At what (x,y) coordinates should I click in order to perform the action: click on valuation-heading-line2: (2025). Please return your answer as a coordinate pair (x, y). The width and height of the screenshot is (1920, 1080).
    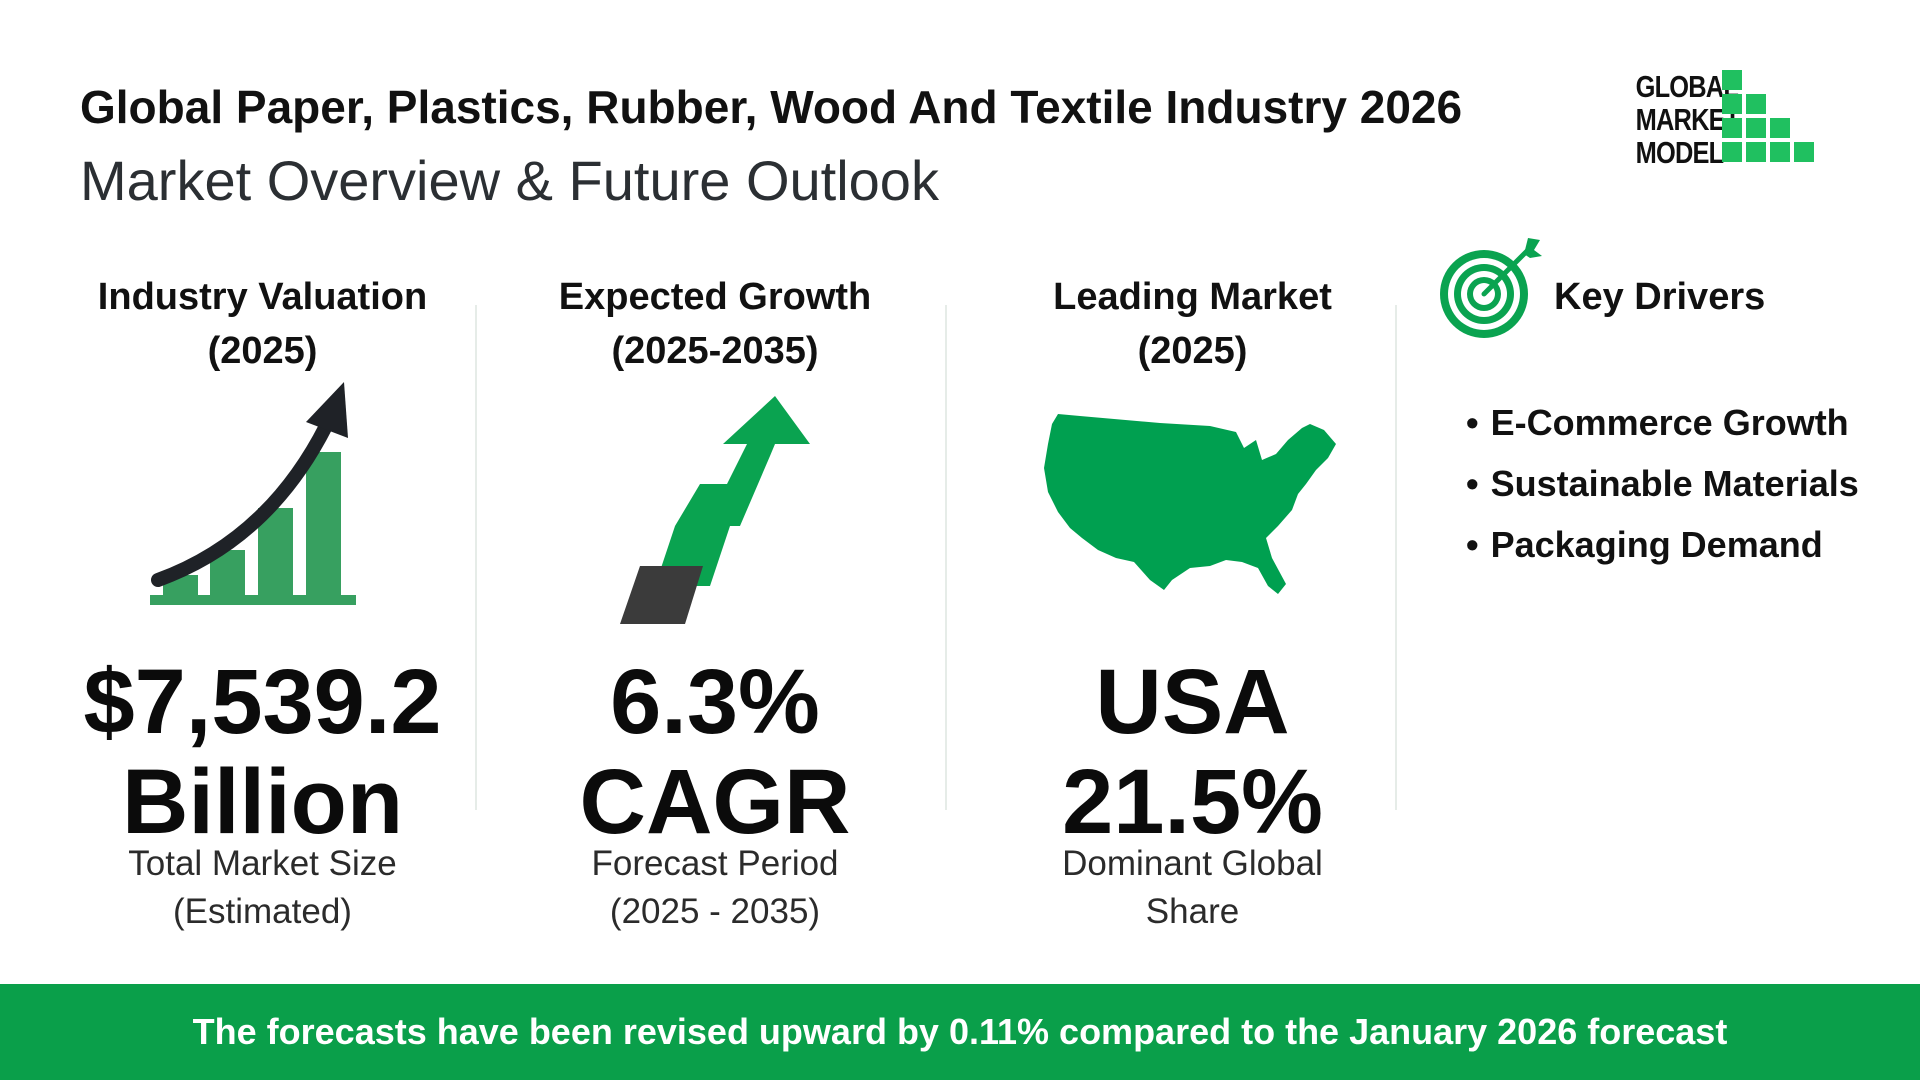
    Looking at the image, I should click on (262, 351).